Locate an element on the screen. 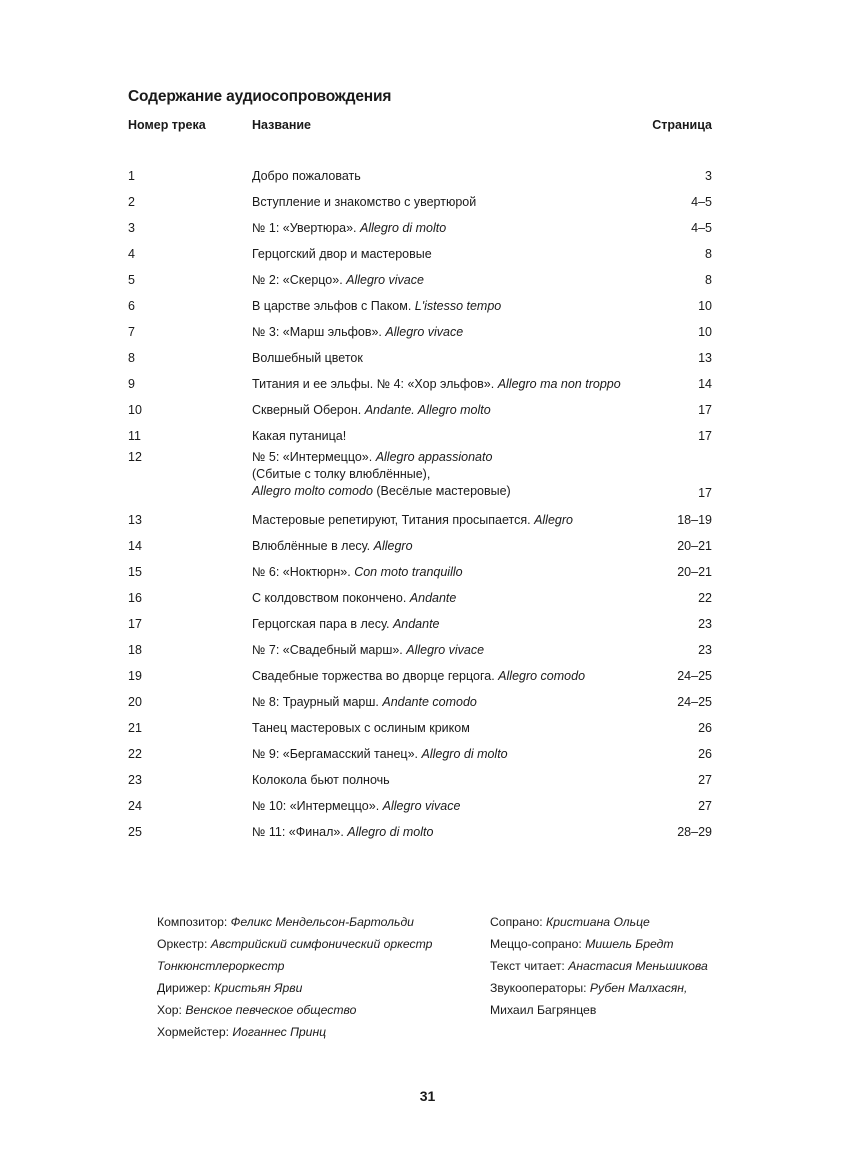 Image resolution: width=855 pixels, height=1162 pixels. title-roman: № 2: «Скерцо». is located at coordinates (299, 280).